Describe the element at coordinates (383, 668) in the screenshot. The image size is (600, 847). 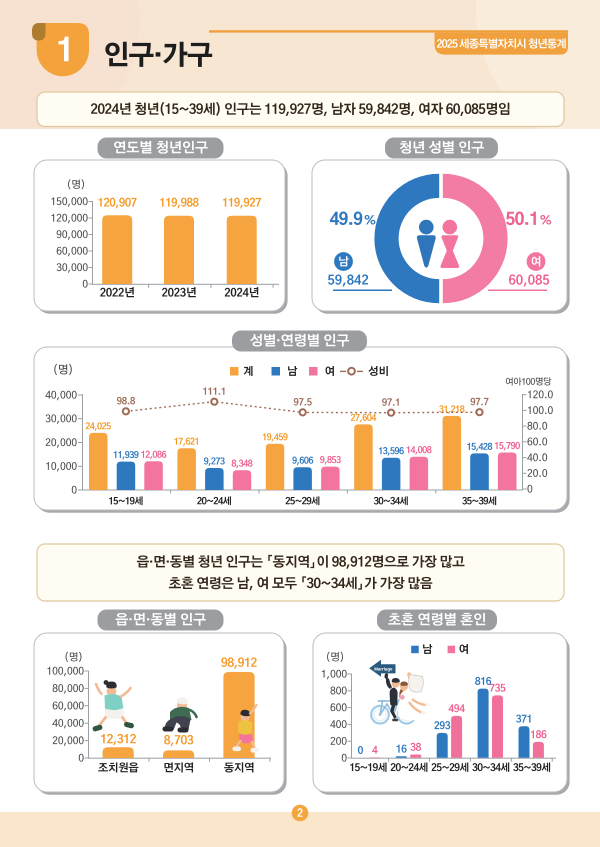
I see `svg-text: Marriage` at that location.